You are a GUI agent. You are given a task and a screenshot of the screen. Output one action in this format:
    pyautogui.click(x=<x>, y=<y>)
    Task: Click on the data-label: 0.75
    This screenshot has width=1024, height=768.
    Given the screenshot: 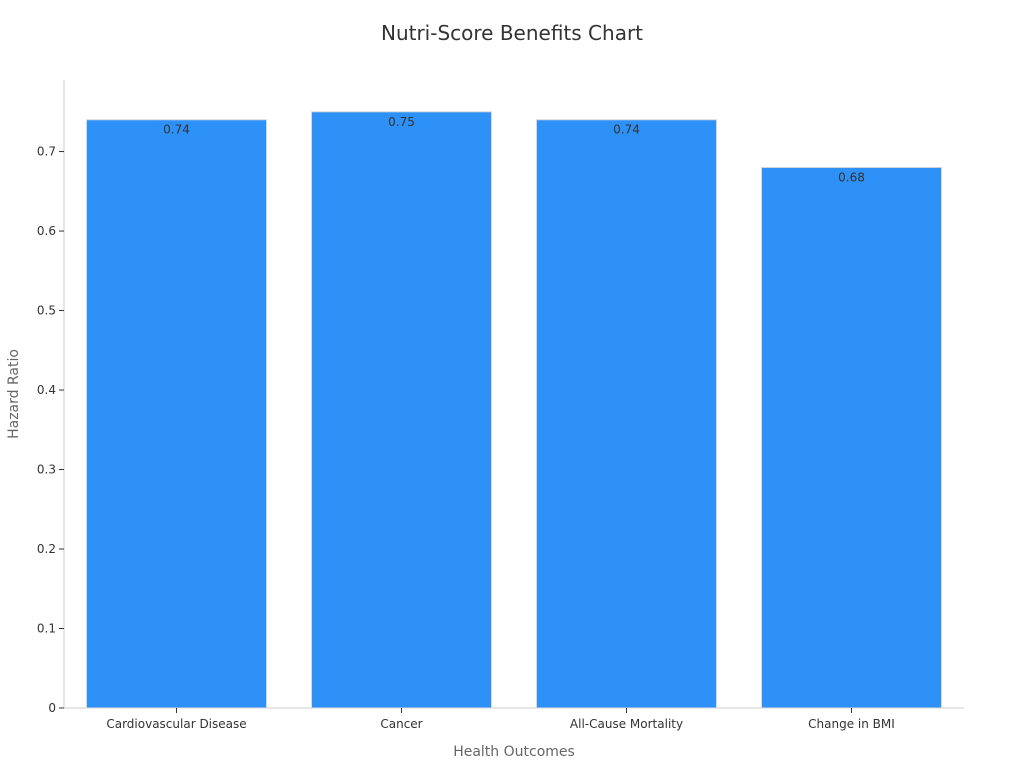 What is the action you would take?
    pyautogui.click(x=401, y=122)
    